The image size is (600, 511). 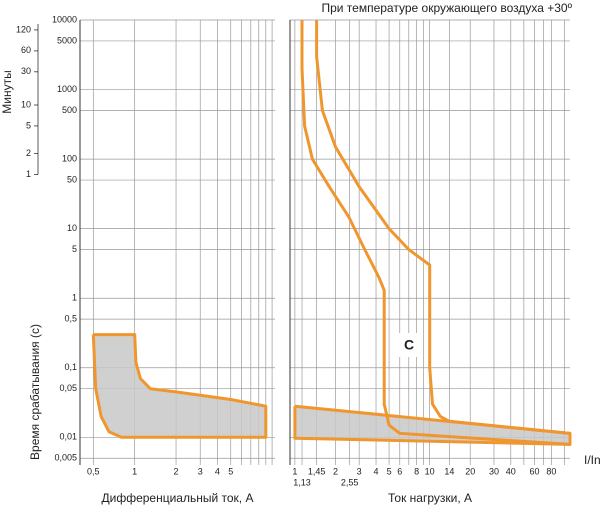 I want to click on curve, so click(x=179, y=386).